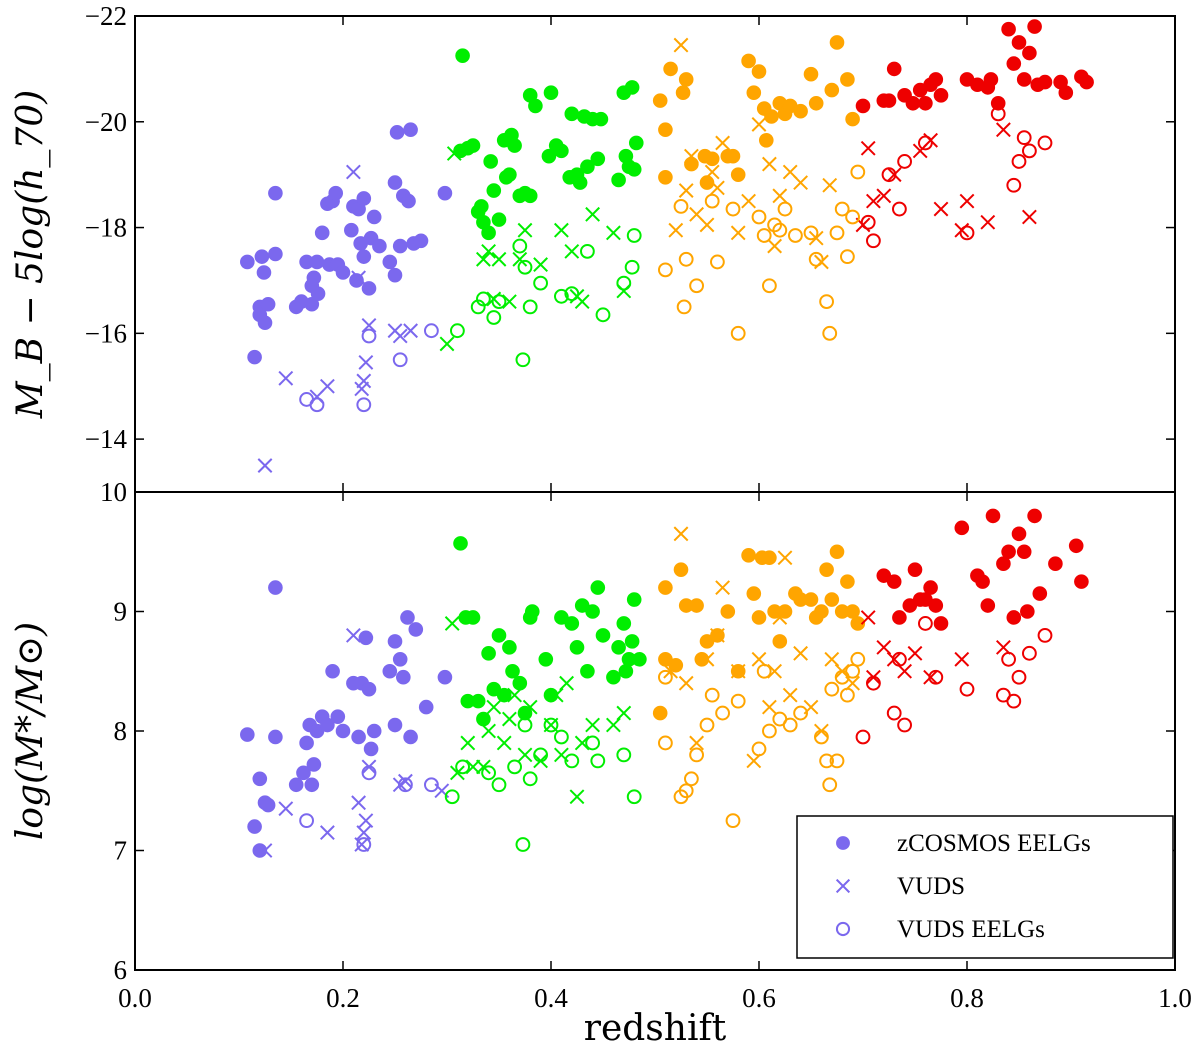 This screenshot has width=1200, height=1052. What do you see at coordinates (106, 16) in the screenshot?
I see `y-tick-label: −22` at bounding box center [106, 16].